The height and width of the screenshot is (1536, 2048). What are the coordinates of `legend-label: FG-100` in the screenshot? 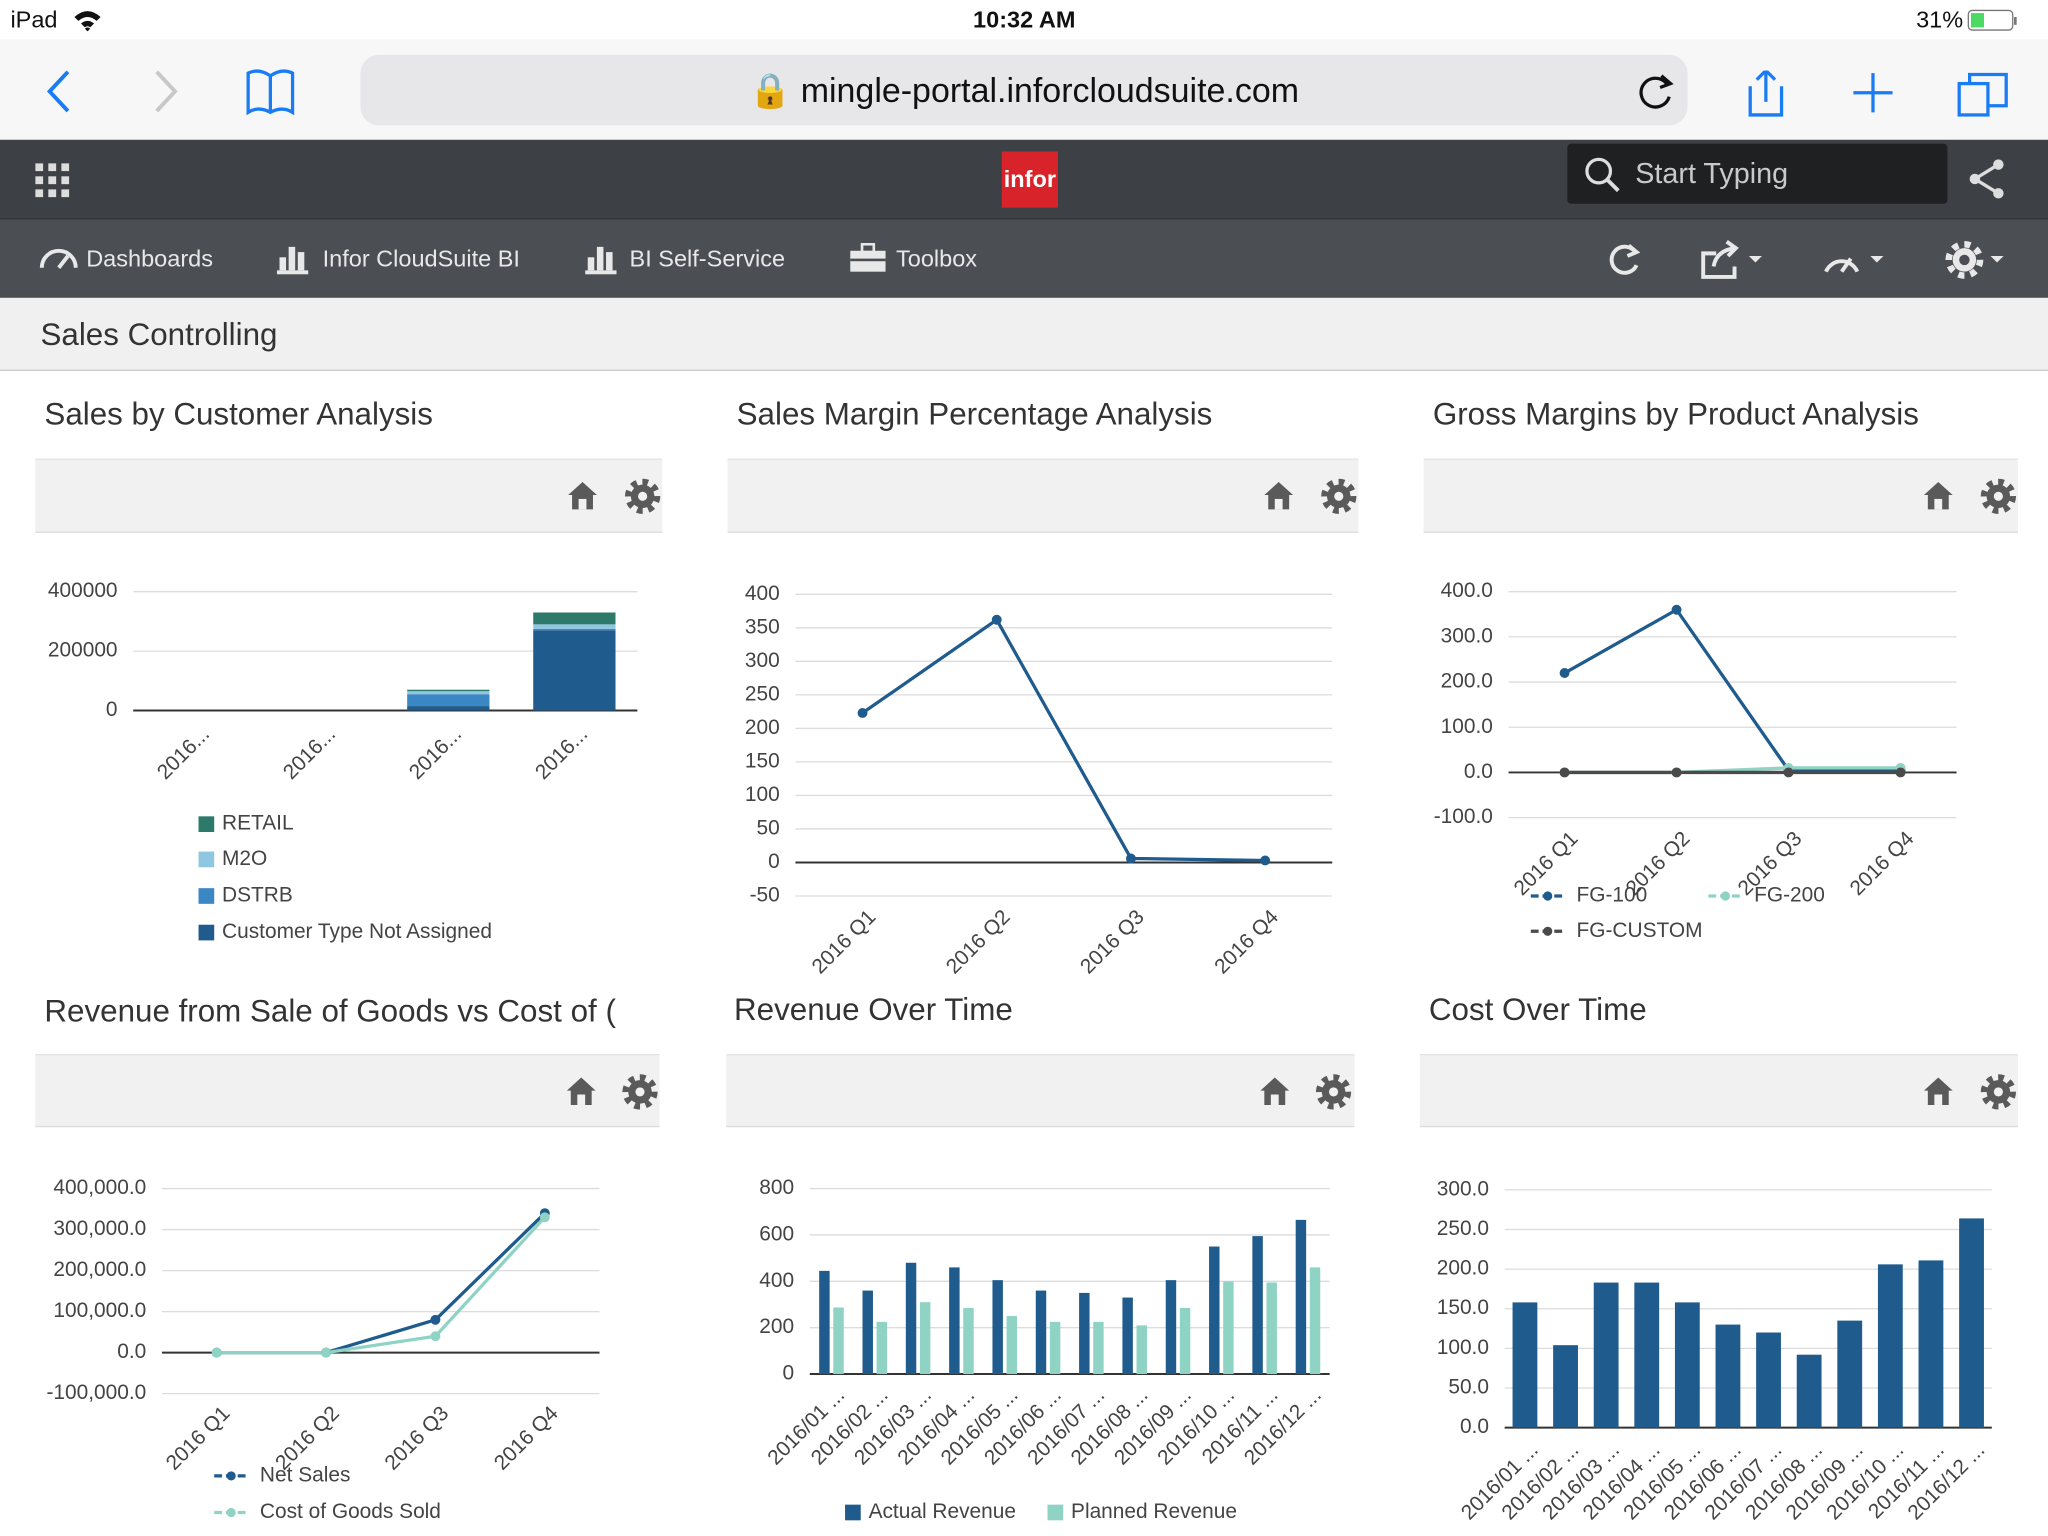 It's located at (1611, 895).